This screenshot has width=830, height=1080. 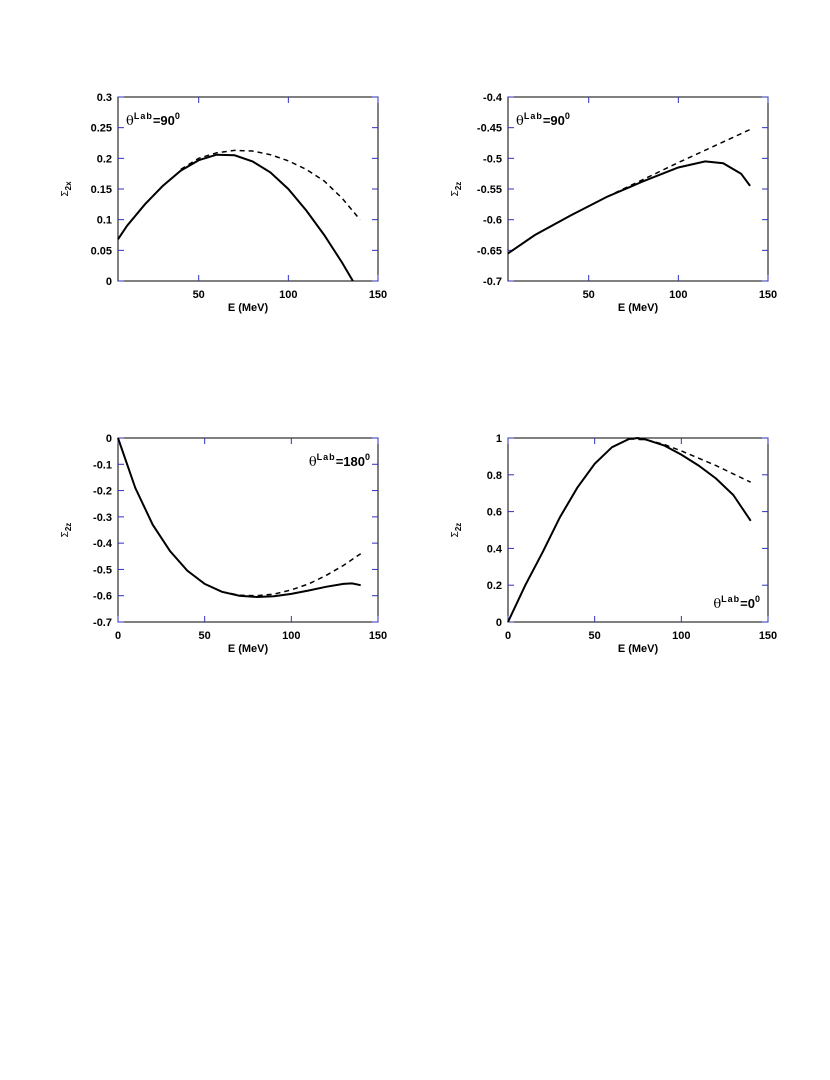 What do you see at coordinates (104, 221) in the screenshot?
I see `y-tick-label: 0.1` at bounding box center [104, 221].